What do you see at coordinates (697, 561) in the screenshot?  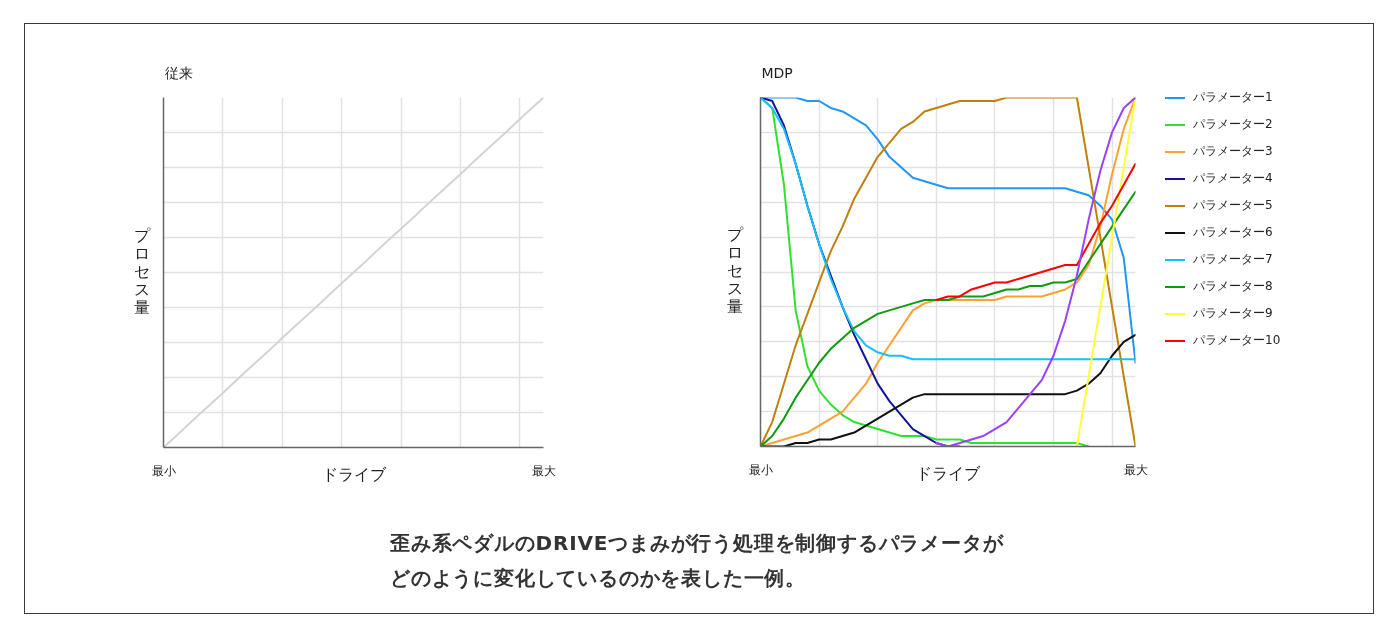 I see `text: 歪み系ペダルのDRIVEつまみが行う処理を制御するパラメータがどのように変化しているのかを表した一例。` at bounding box center [697, 561].